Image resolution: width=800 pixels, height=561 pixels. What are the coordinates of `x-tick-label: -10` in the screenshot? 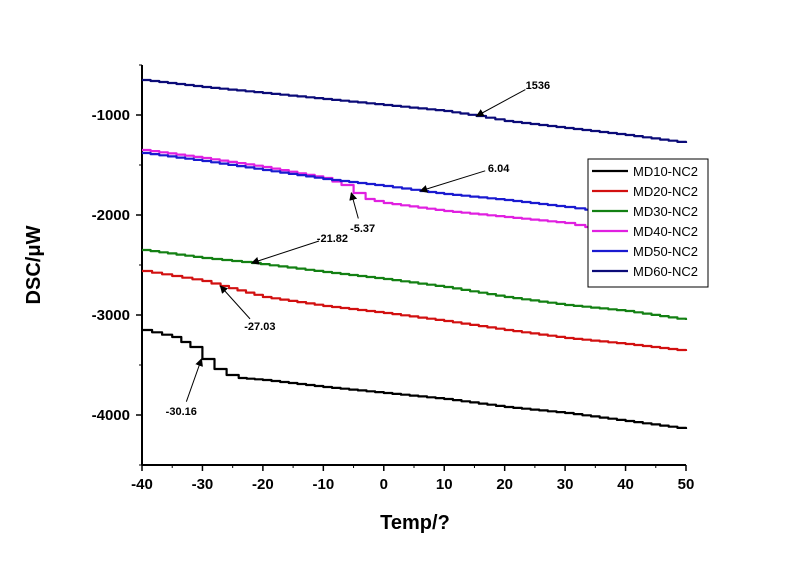 It's located at (323, 484).